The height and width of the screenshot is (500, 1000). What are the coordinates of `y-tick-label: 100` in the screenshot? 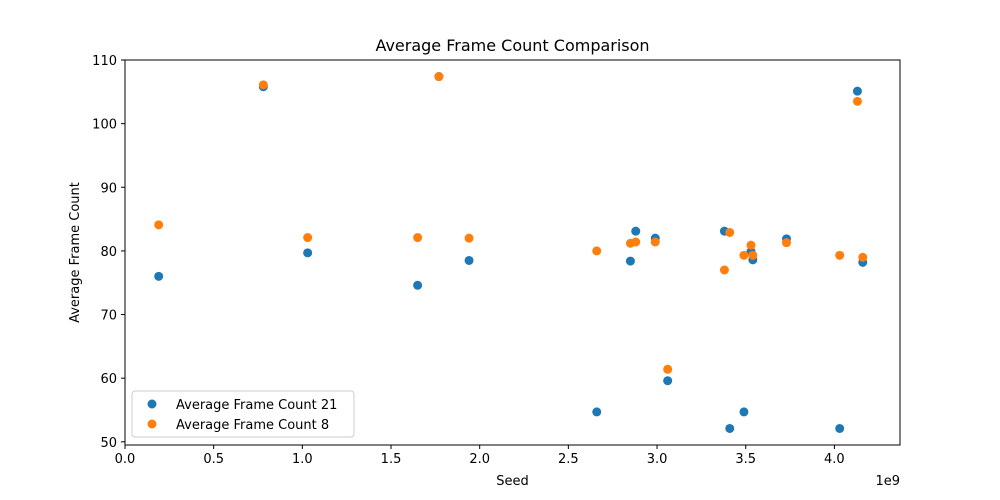 It's located at (104, 125).